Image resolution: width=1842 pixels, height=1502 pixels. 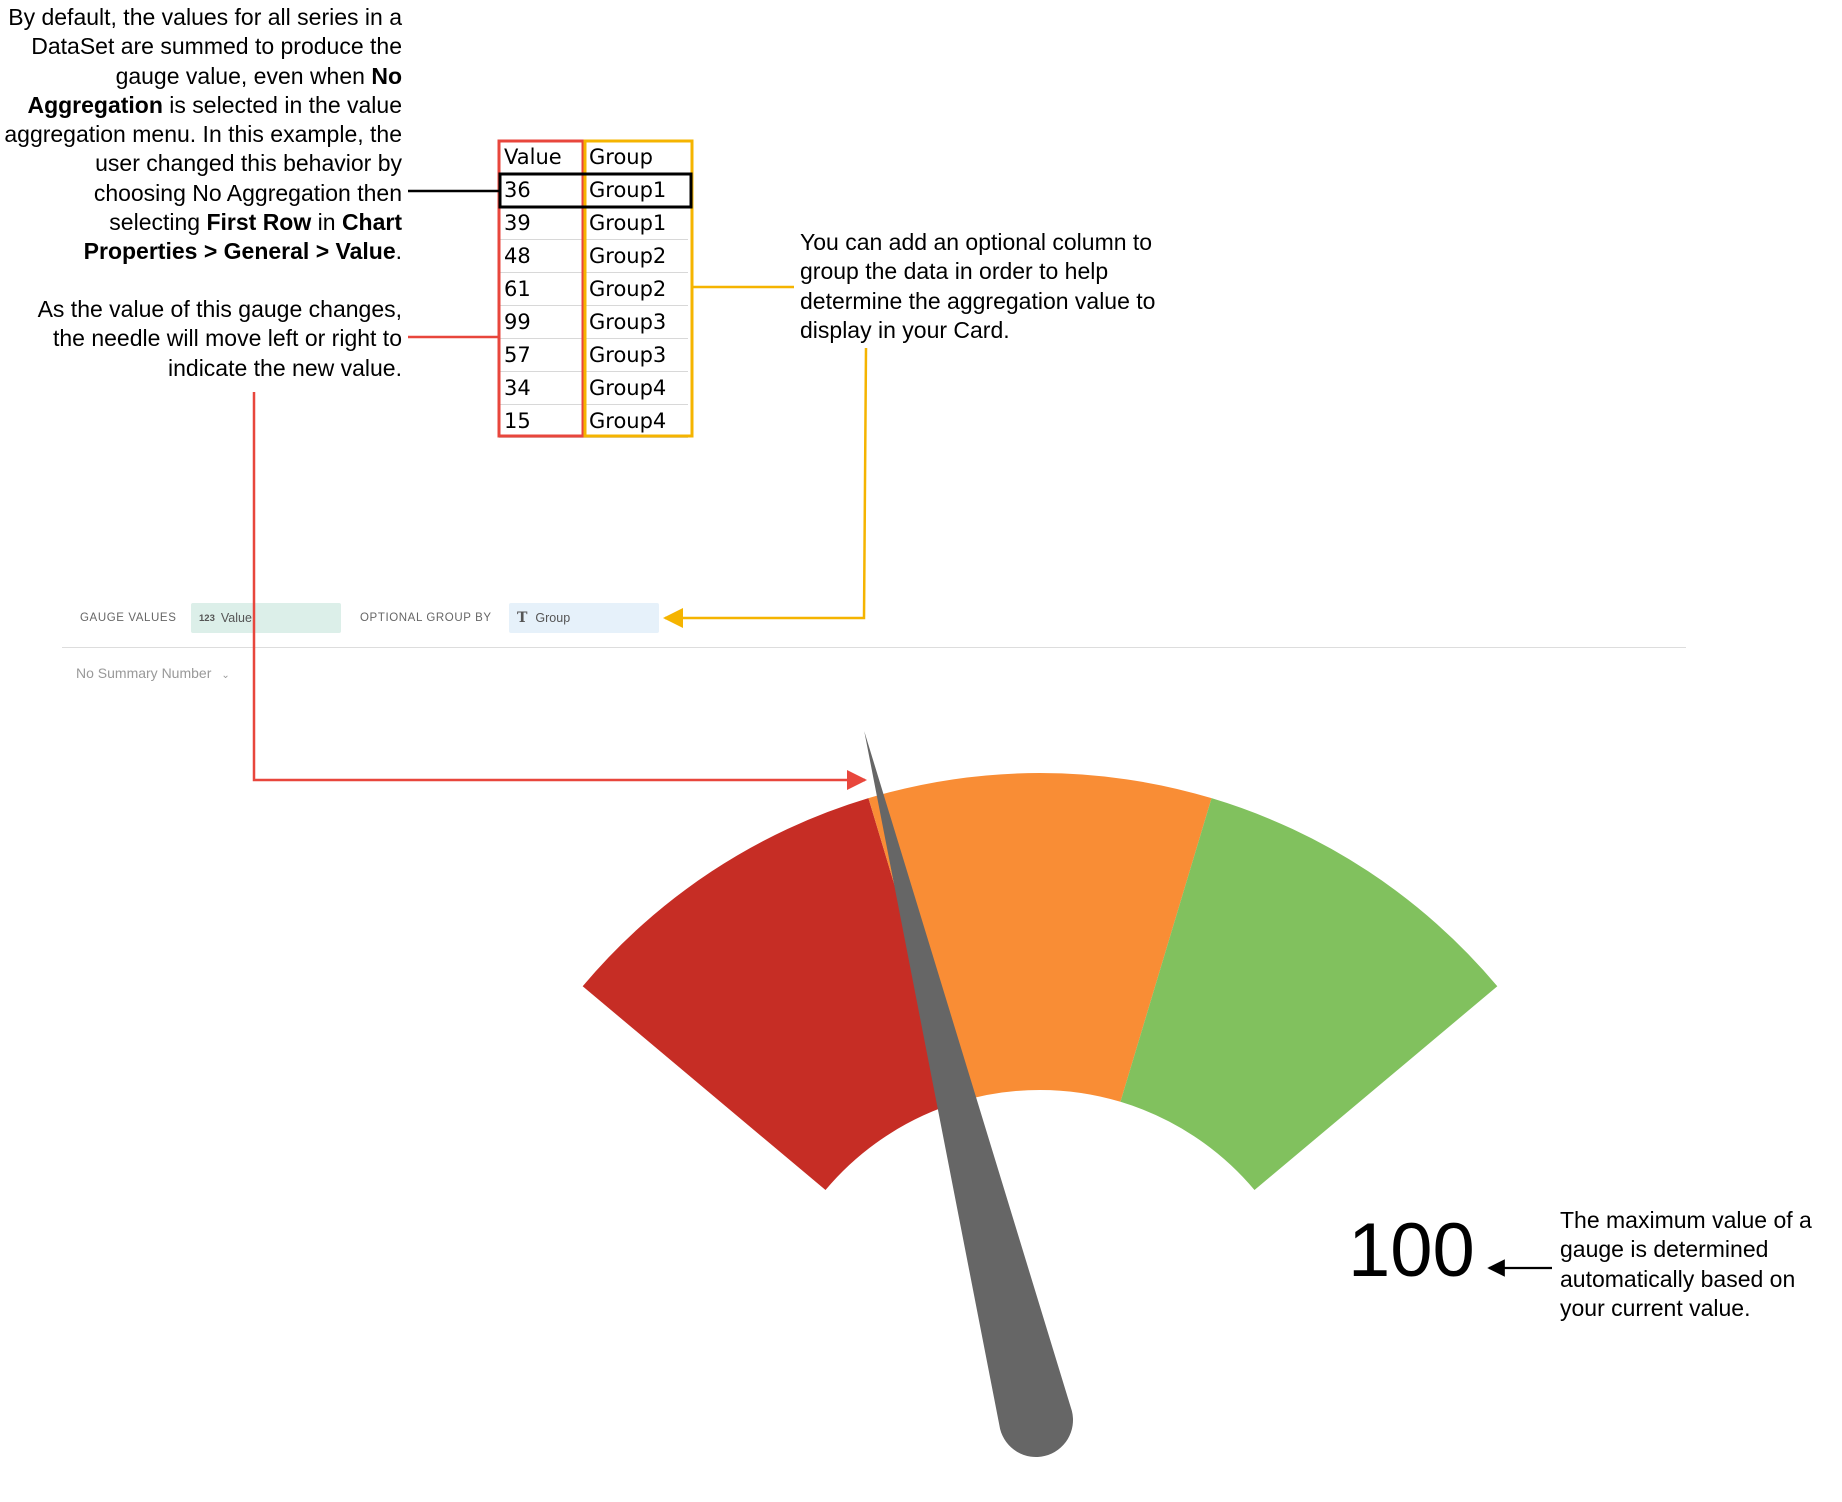 I want to click on gauge-band-green, so click(x=1309, y=994).